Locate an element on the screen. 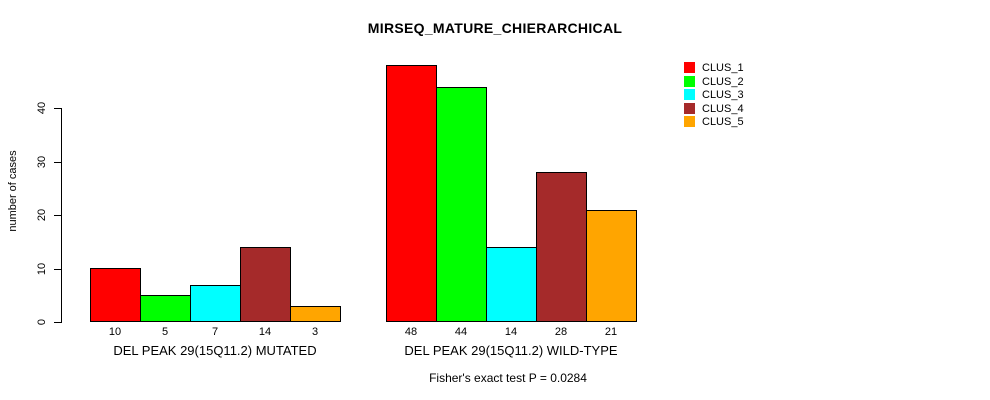 This screenshot has width=990, height=400. legend-label-clus_4: CLUS_4 is located at coordinates (723, 109).